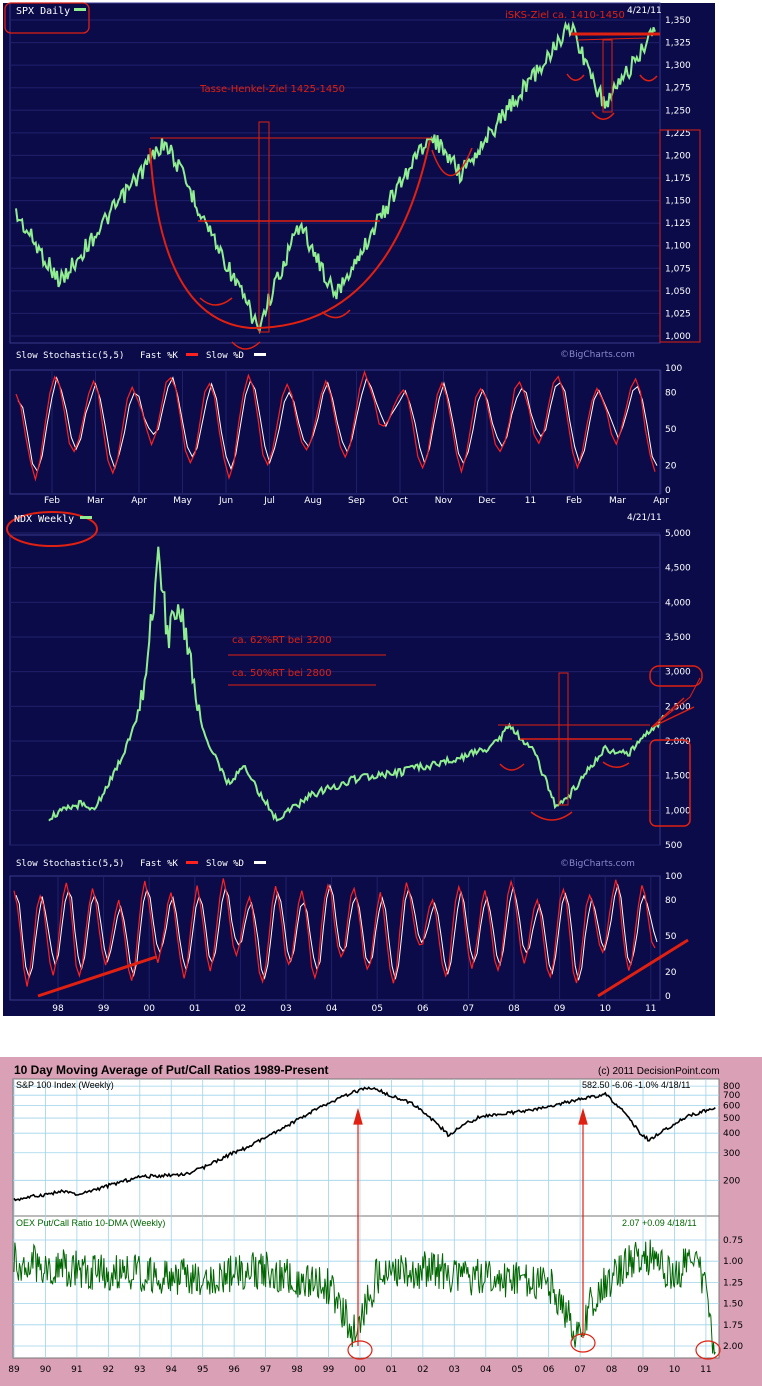 The image size is (762, 1386). I want to click on ndx-x-tick: 07, so click(468, 1009).